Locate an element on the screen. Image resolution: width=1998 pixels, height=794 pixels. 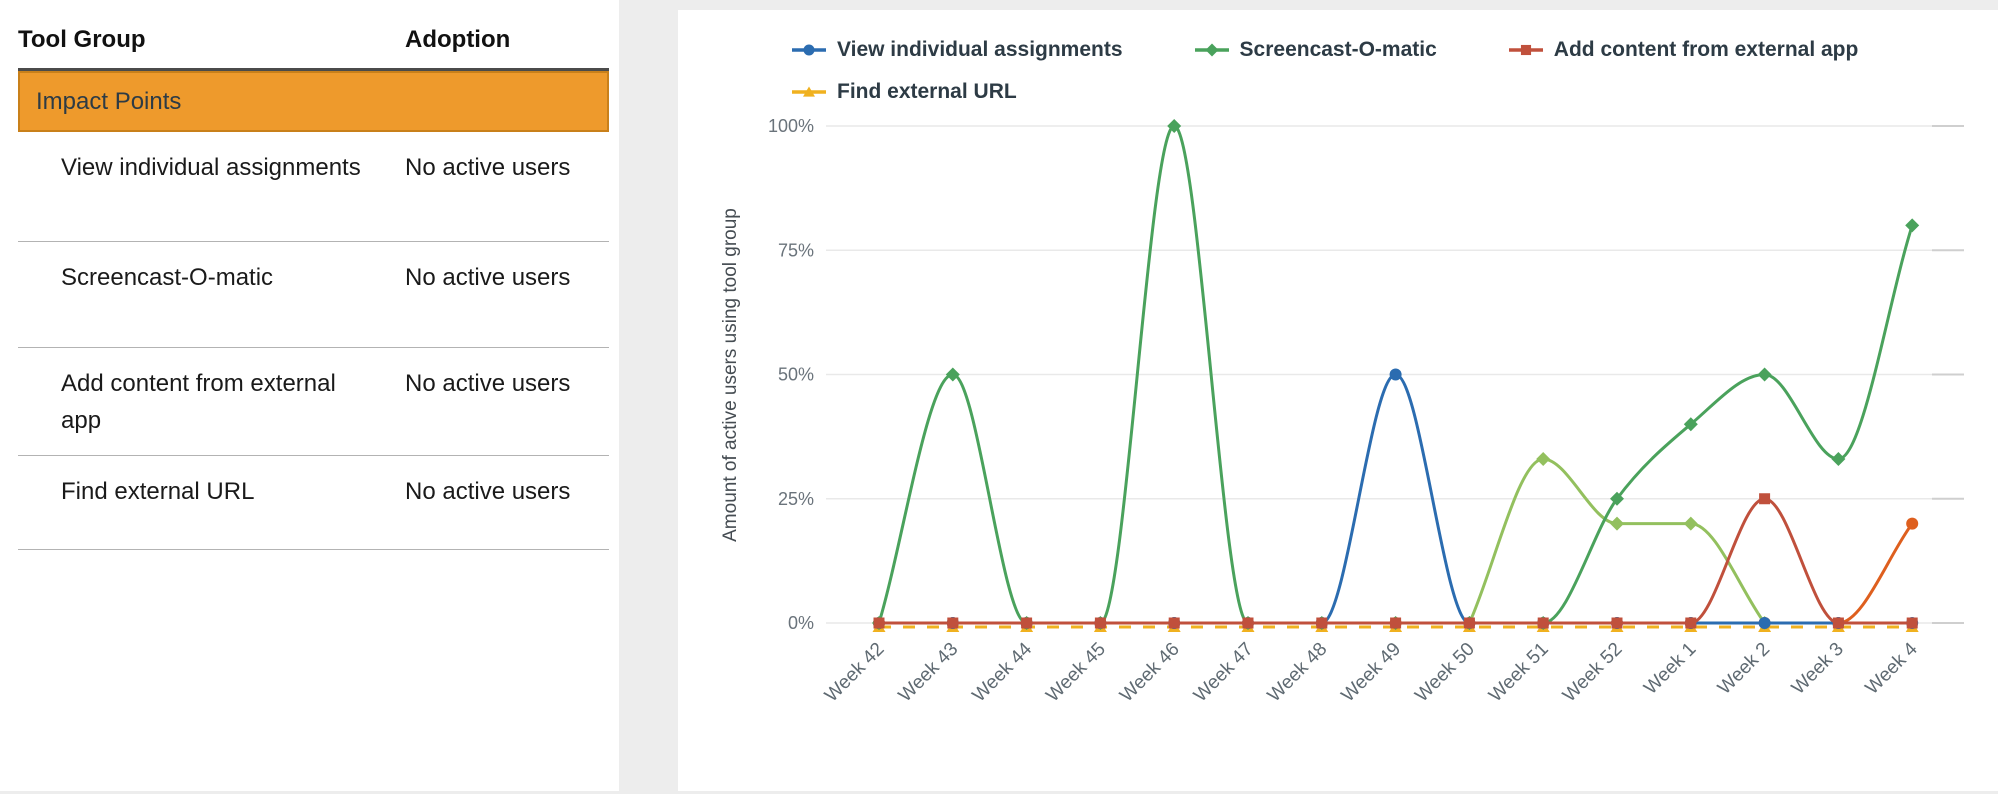
x-tick-label: Week 2 is located at coordinates (1744, 669).